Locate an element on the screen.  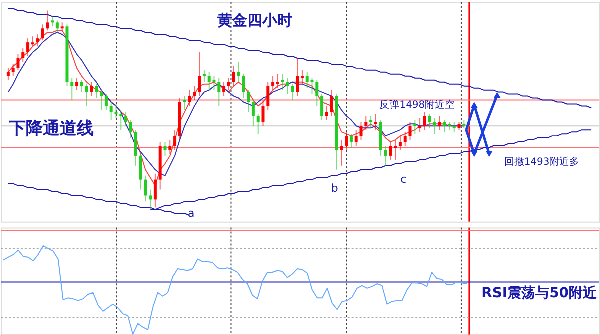
annotation: b is located at coordinates (334, 188).